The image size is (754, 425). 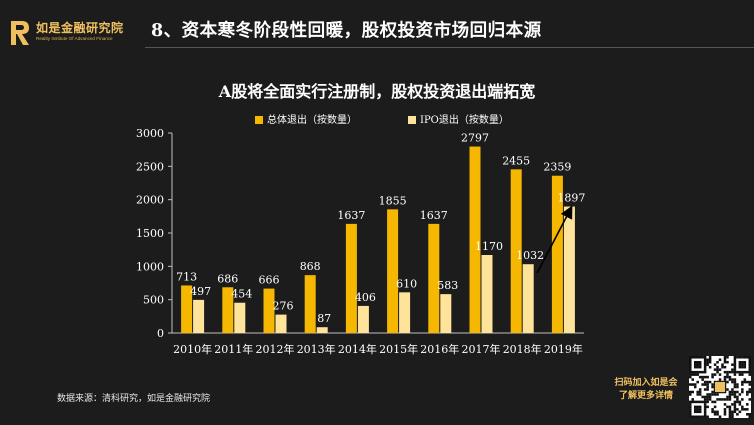 I want to click on qr-caption-line-1: 扫码加入如是会, so click(x=646, y=383).